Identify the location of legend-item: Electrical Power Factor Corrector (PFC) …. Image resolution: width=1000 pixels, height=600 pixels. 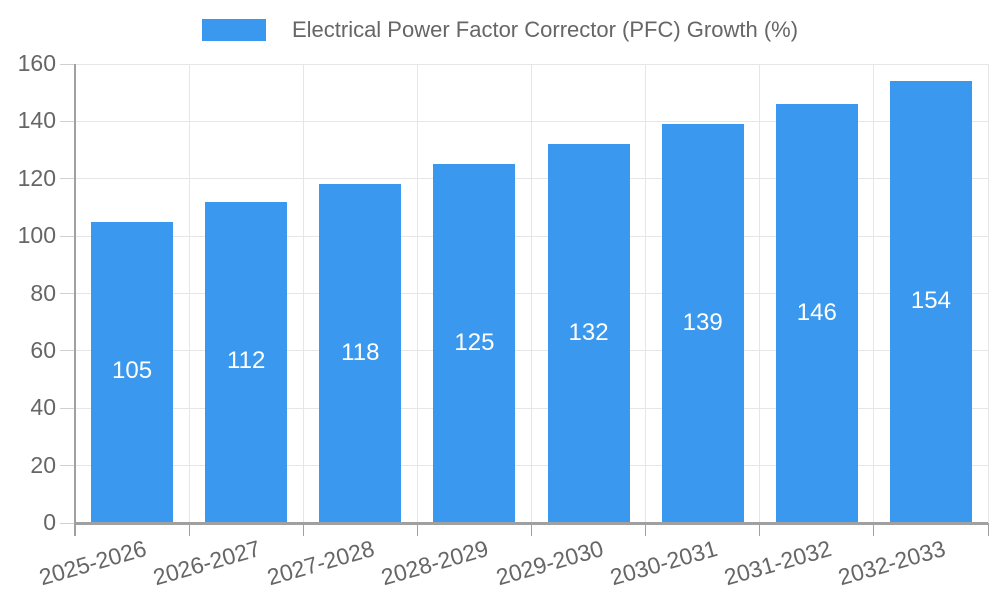
(500, 30).